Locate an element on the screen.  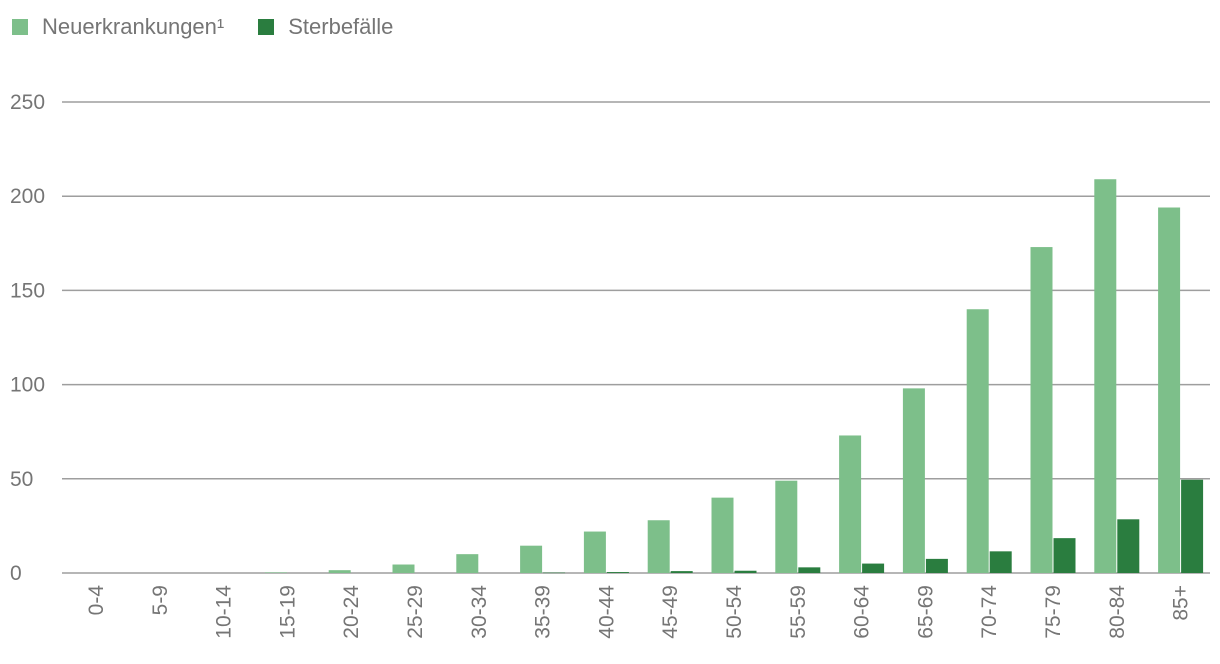
legend-item-neuerkrankungen: Neuerkrankungen¹ is located at coordinates (118, 27).